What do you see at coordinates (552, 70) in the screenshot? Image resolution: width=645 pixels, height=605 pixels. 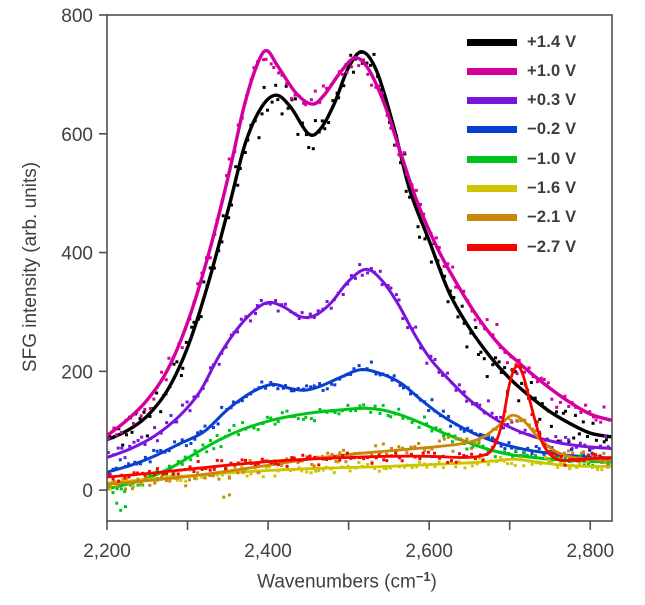 I see `legend-label-p1-0-v: +1.0 V` at bounding box center [552, 70].